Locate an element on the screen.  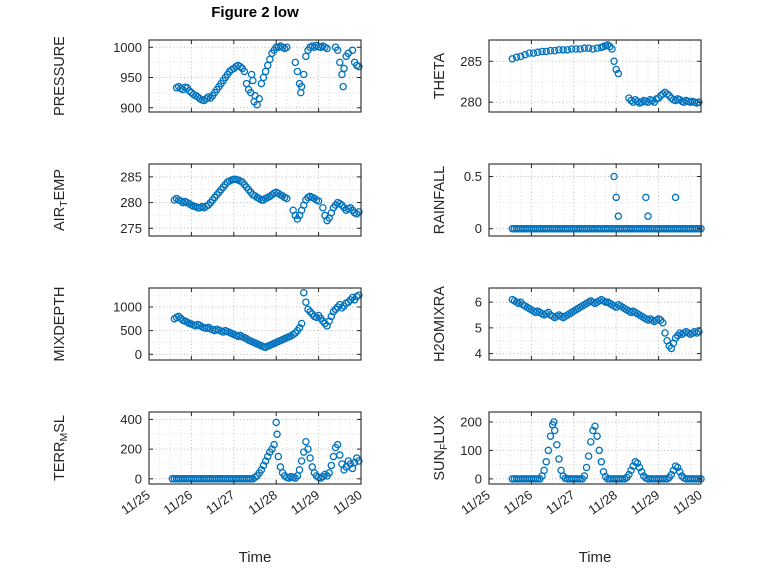
rainfall-axes: 0 0.5 RAINFALL is located at coordinates (568, 200).